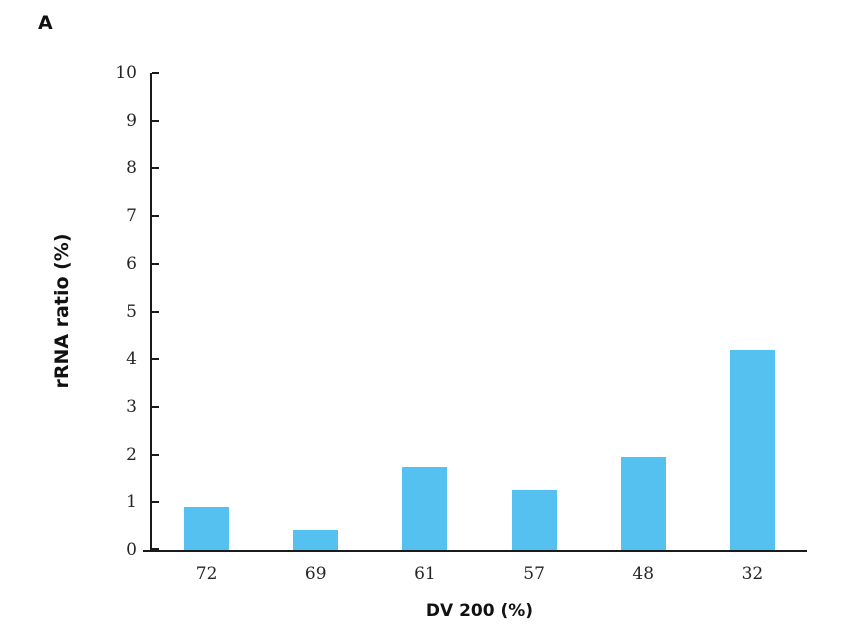 Image resolution: width=867 pixels, height=642 pixels. I want to click on x-tick-label: 61, so click(425, 574).